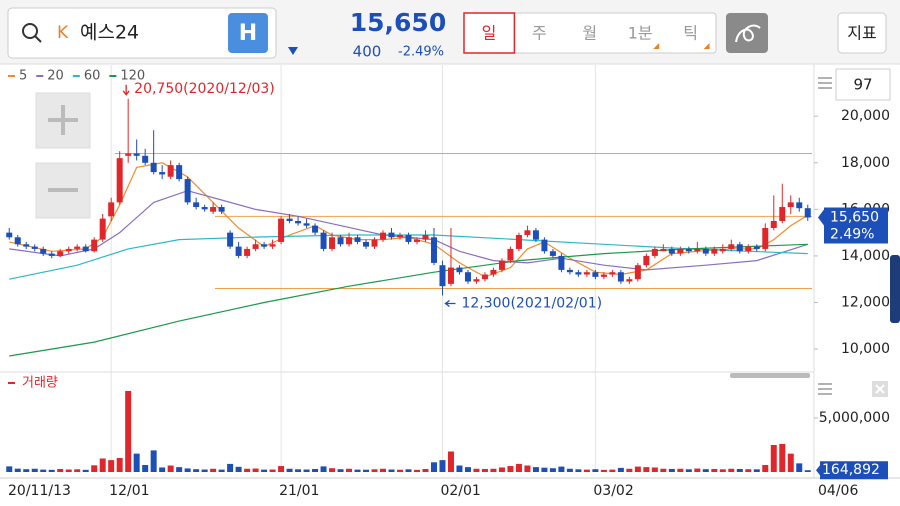 Image resolution: width=900 pixels, height=506 pixels. I want to click on dropdown-arrow, so click(293, 51).